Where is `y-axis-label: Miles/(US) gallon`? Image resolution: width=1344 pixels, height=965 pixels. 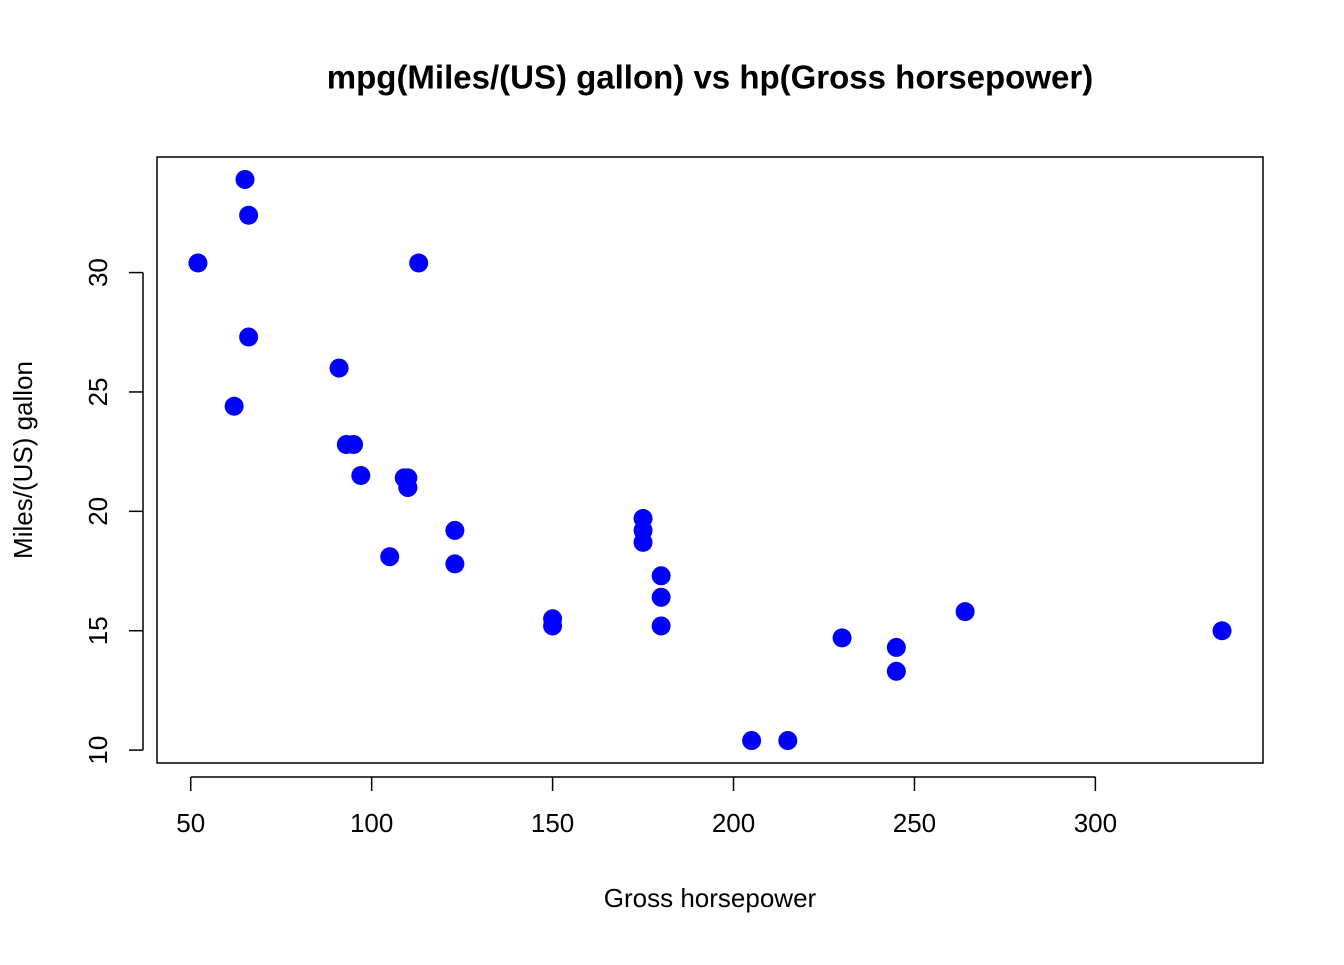
y-axis-label: Miles/(US) gallon is located at coordinates (23, 460).